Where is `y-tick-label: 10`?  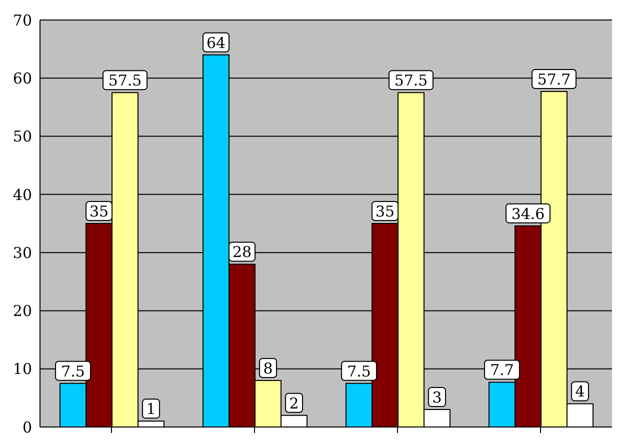 y-tick-label: 10 is located at coordinates (22, 369).